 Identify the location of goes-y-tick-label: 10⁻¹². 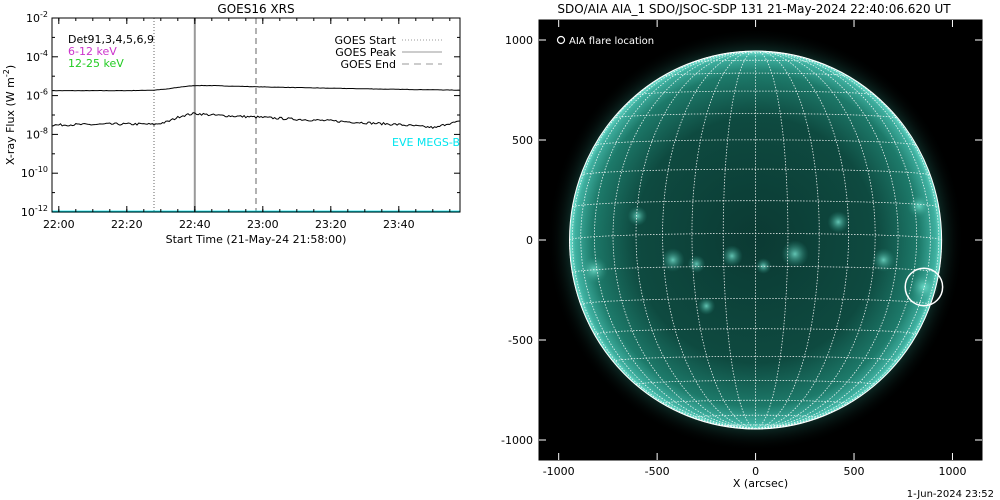
(34, 211).